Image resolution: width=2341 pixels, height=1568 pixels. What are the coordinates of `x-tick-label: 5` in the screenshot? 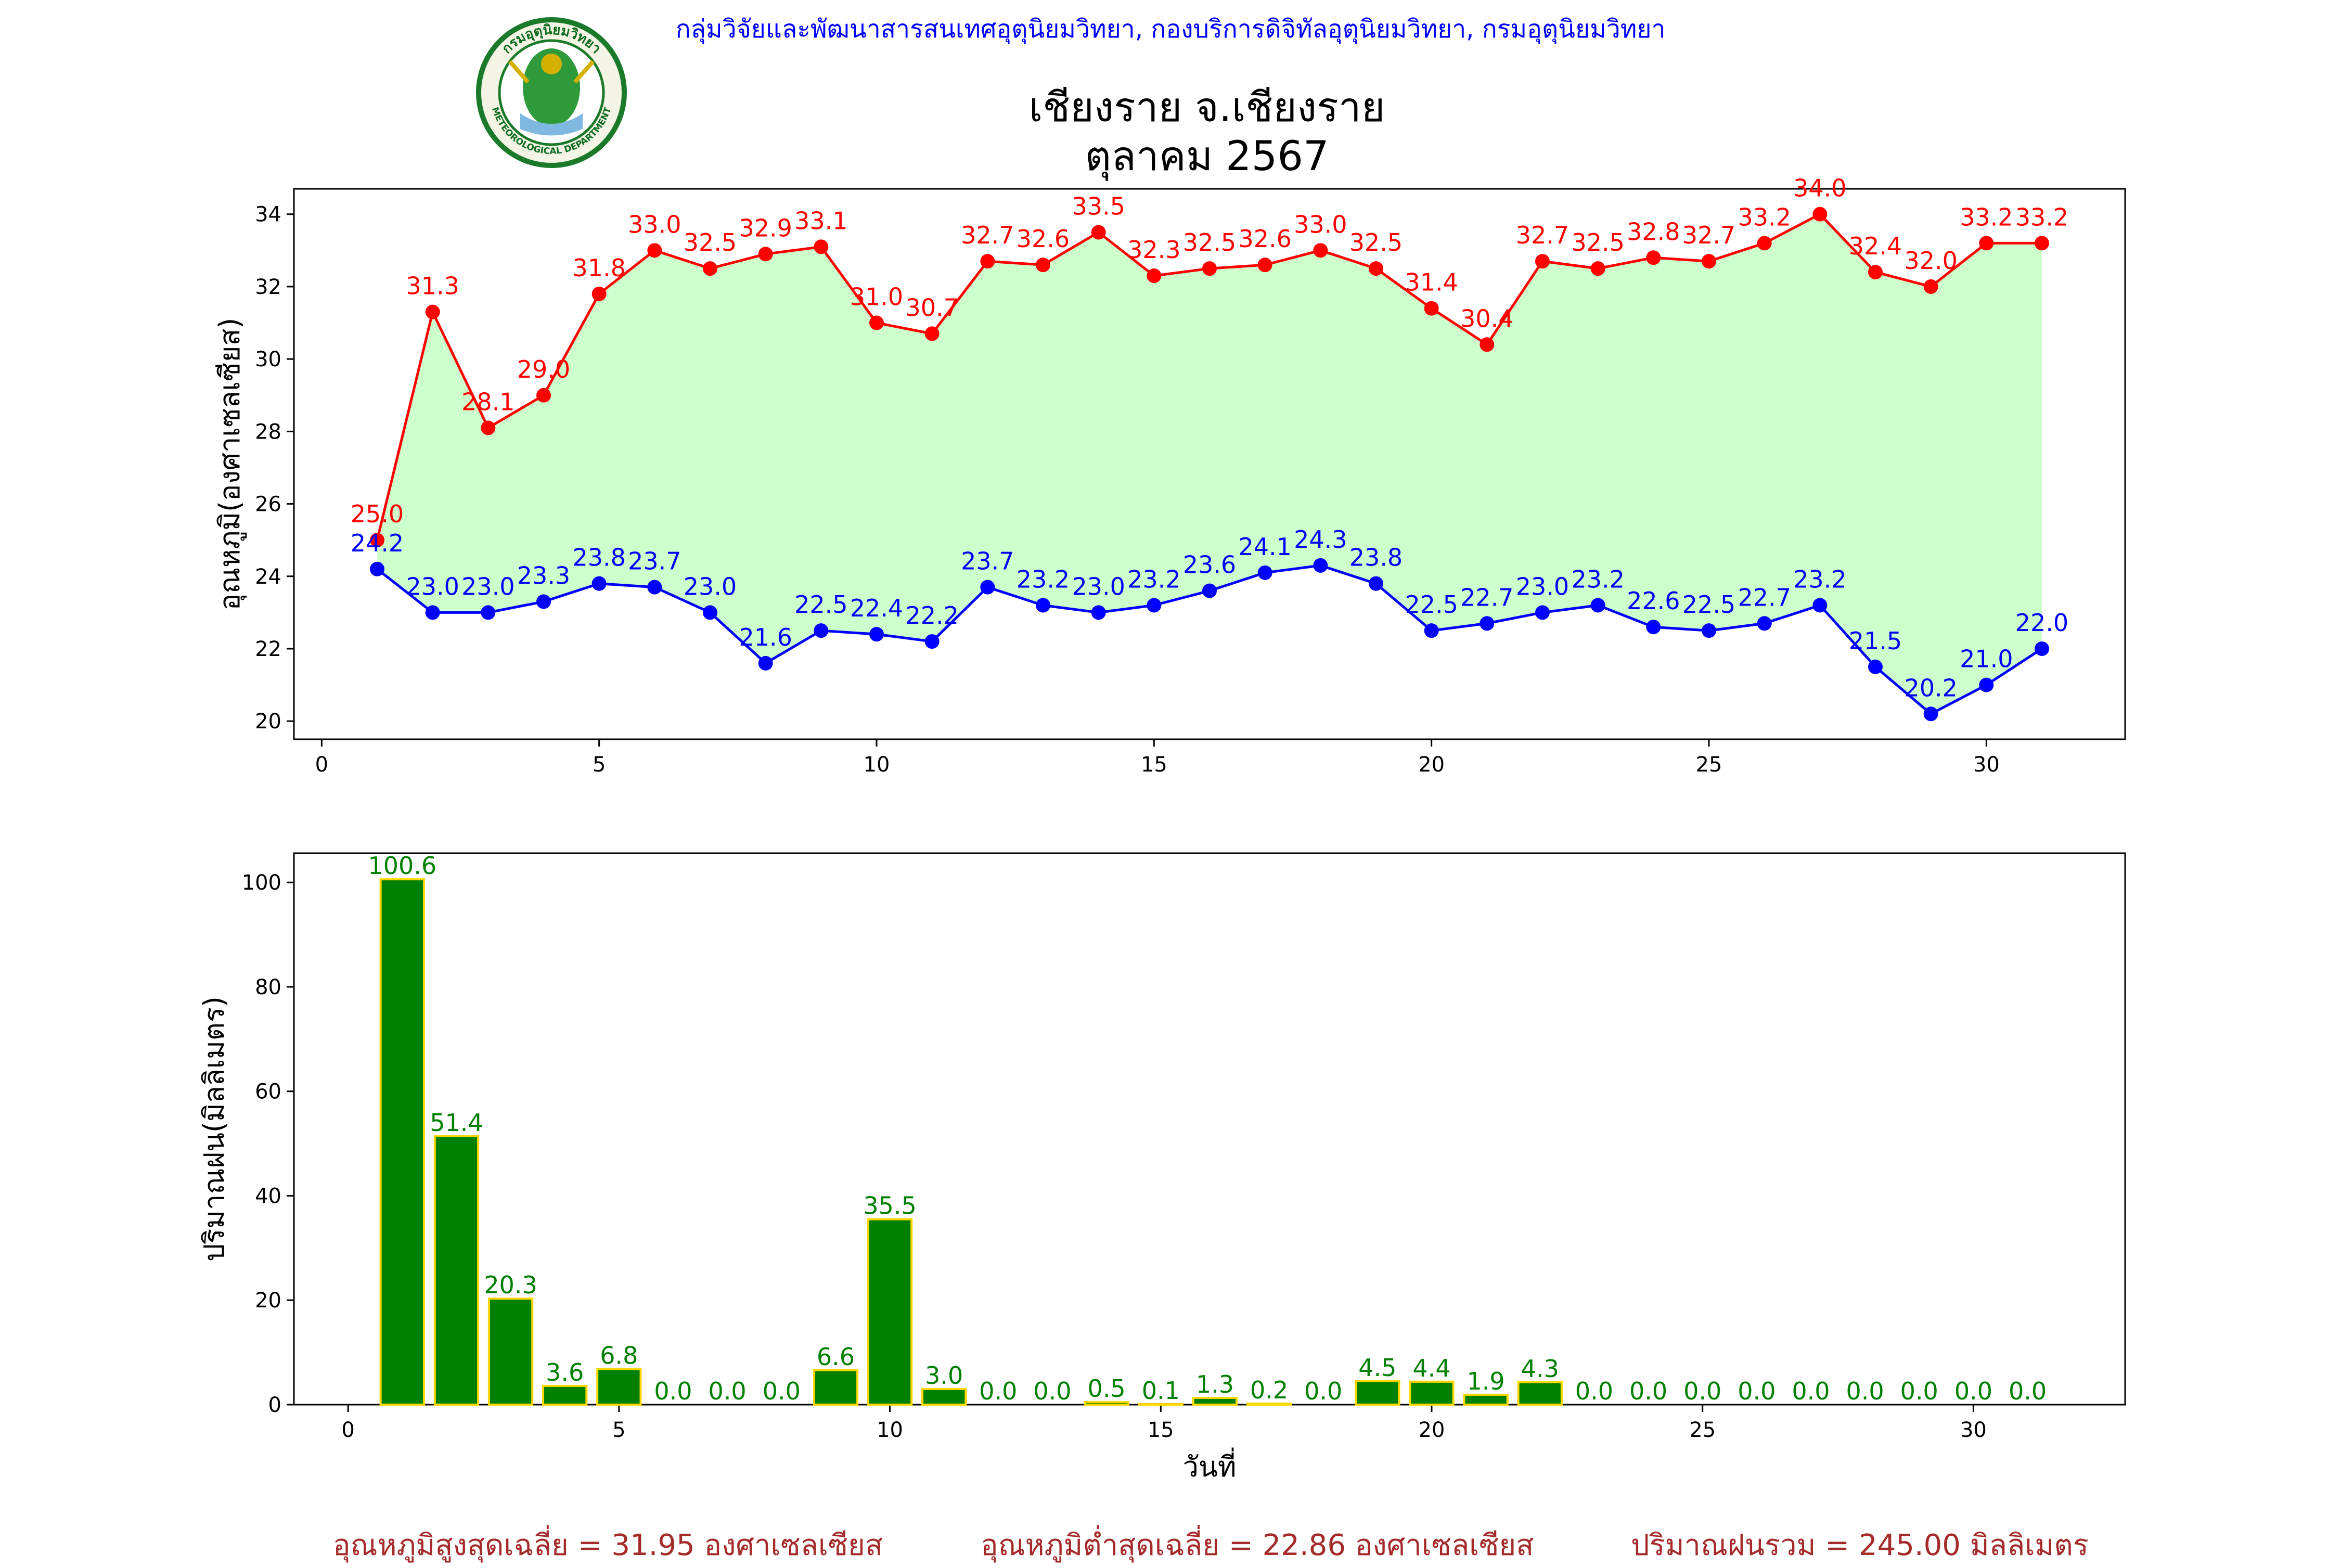 It's located at (599, 765).